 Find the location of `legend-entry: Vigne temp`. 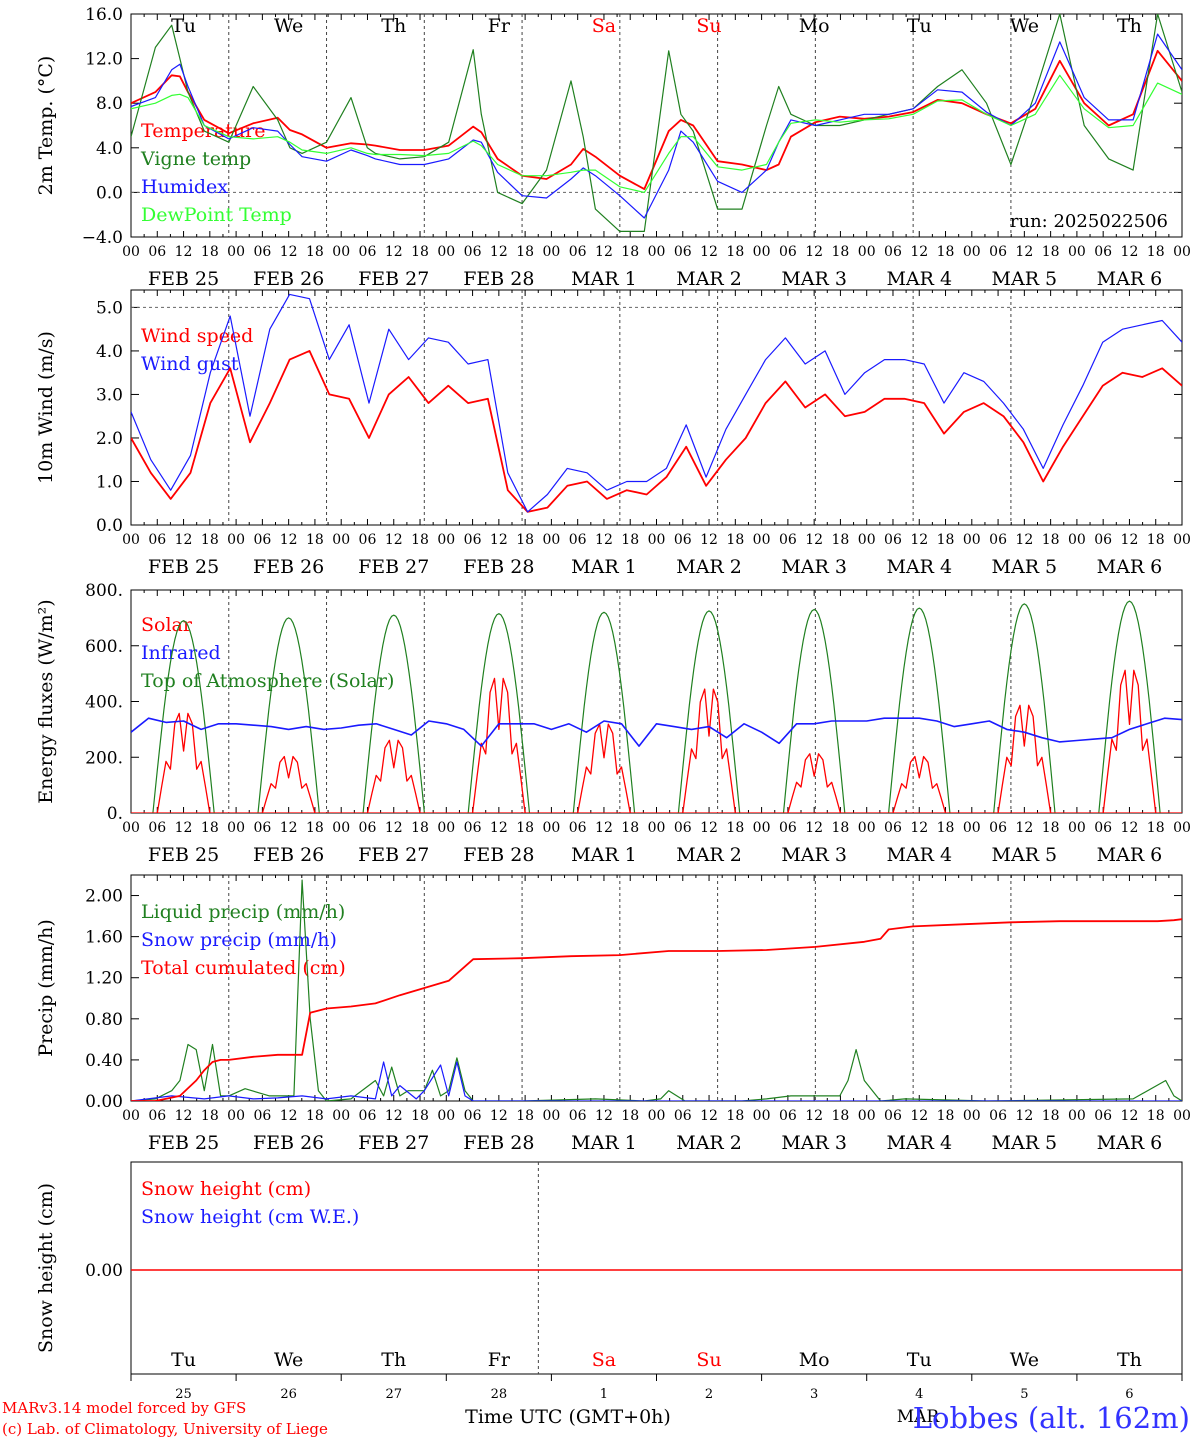

legend-entry: Vigne temp is located at coordinates (195, 159).